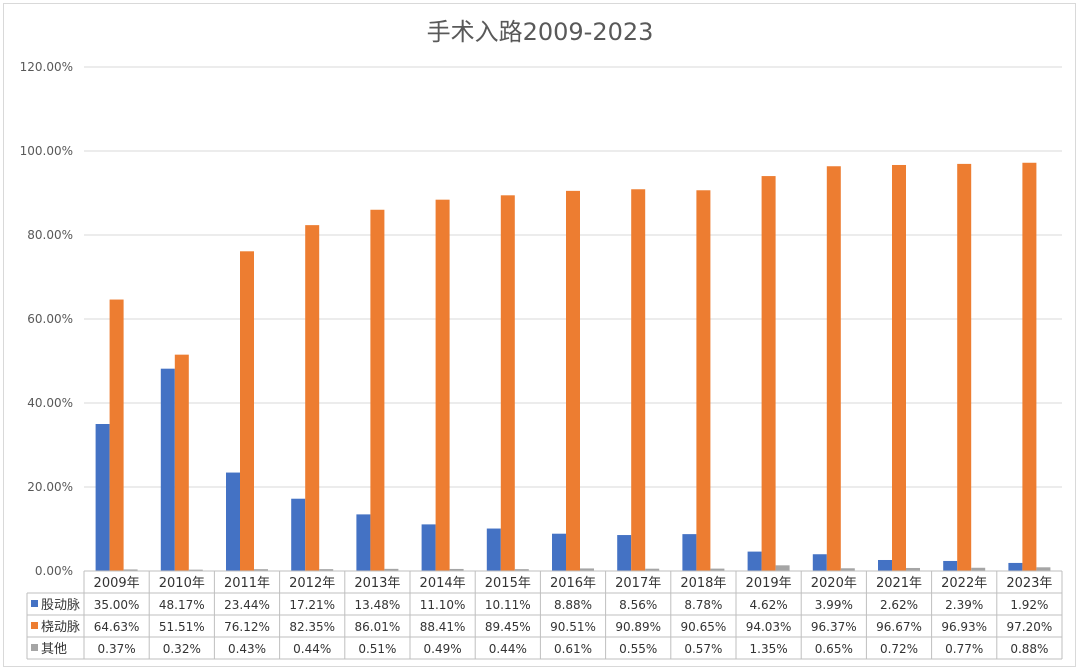  Describe the element at coordinates (769, 605) in the screenshot. I see `data-label: 4.62%` at that location.